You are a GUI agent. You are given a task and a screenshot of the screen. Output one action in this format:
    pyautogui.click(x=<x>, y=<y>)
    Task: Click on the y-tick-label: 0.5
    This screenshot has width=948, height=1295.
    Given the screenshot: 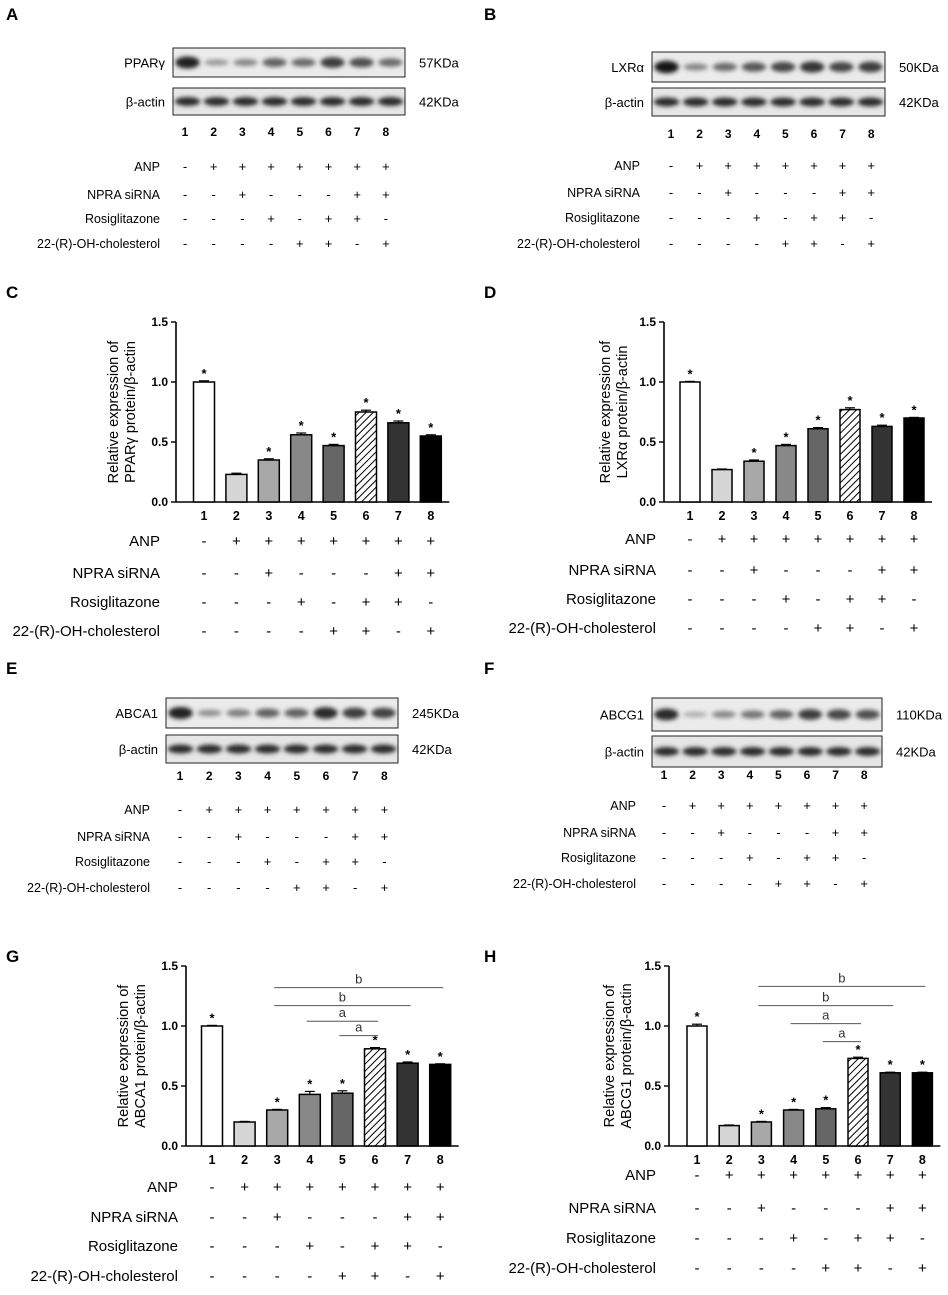 What is the action you would take?
    pyautogui.click(x=169, y=1086)
    